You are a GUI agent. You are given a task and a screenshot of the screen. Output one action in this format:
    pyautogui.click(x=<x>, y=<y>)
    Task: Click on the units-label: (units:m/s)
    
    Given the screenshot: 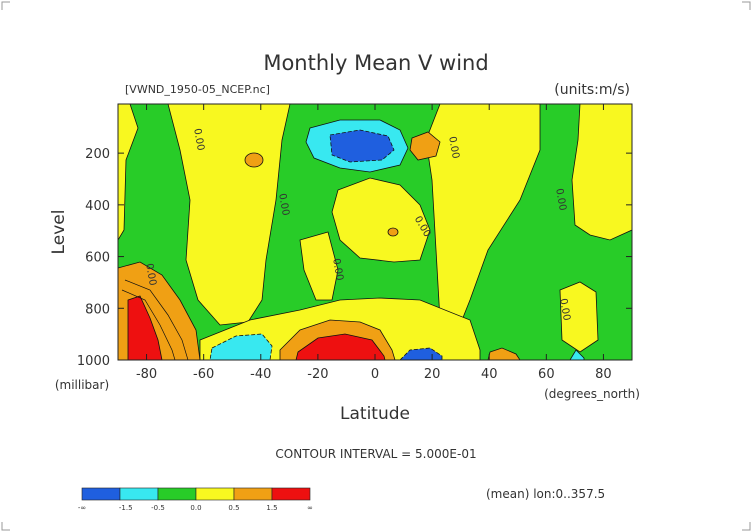 What is the action you would take?
    pyautogui.click(x=592, y=90)
    